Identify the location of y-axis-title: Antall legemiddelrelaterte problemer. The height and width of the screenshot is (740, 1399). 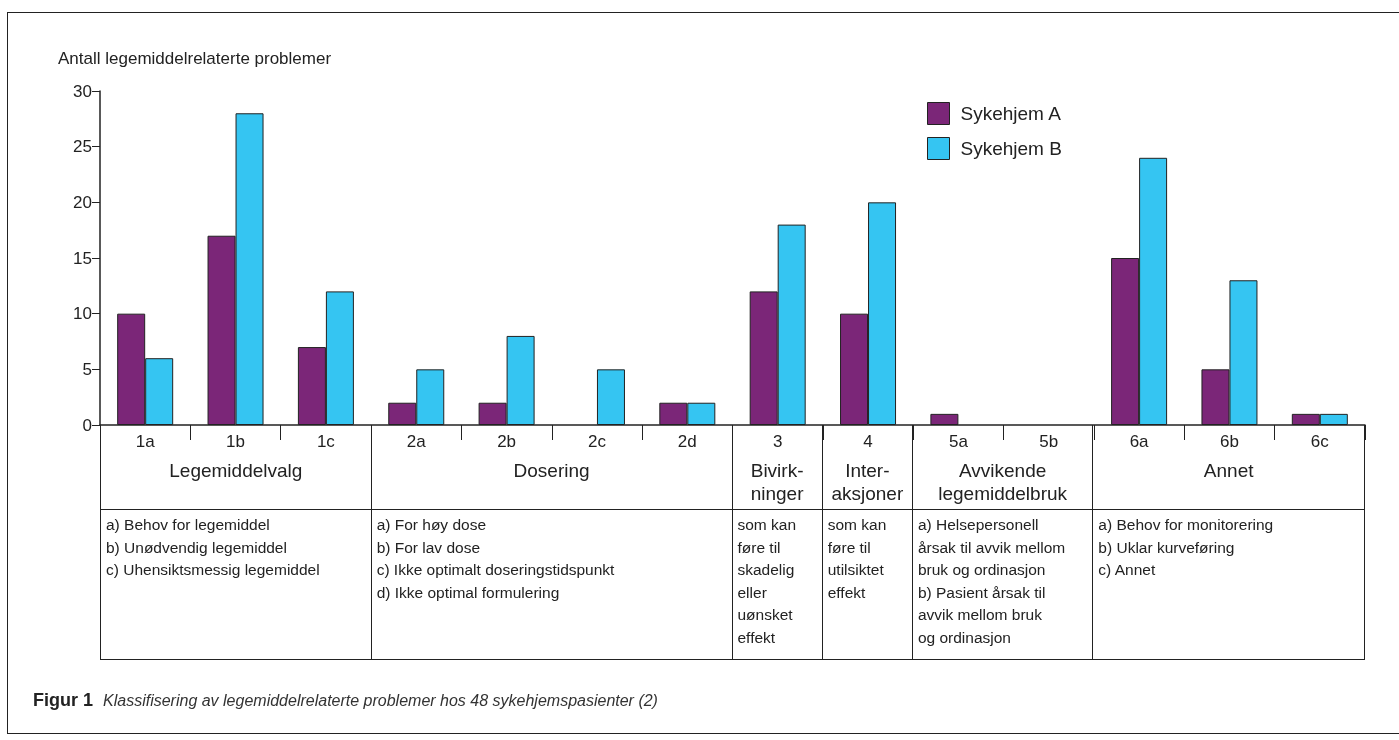
(195, 58).